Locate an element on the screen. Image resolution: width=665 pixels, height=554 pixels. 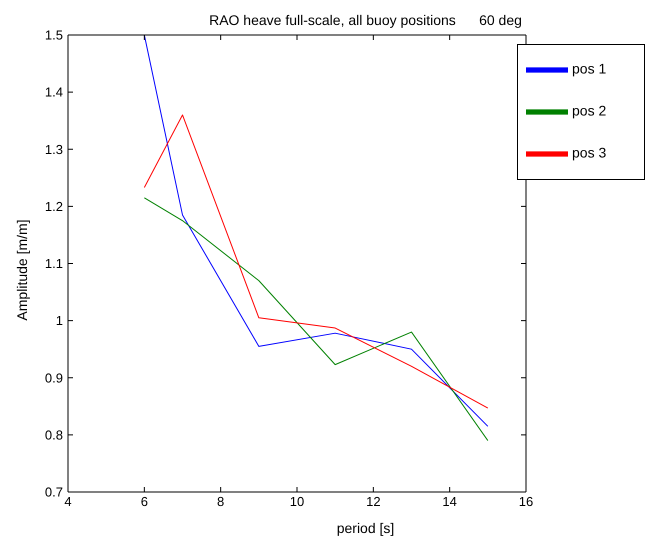
legend-label: pos 3 is located at coordinates (589, 152).